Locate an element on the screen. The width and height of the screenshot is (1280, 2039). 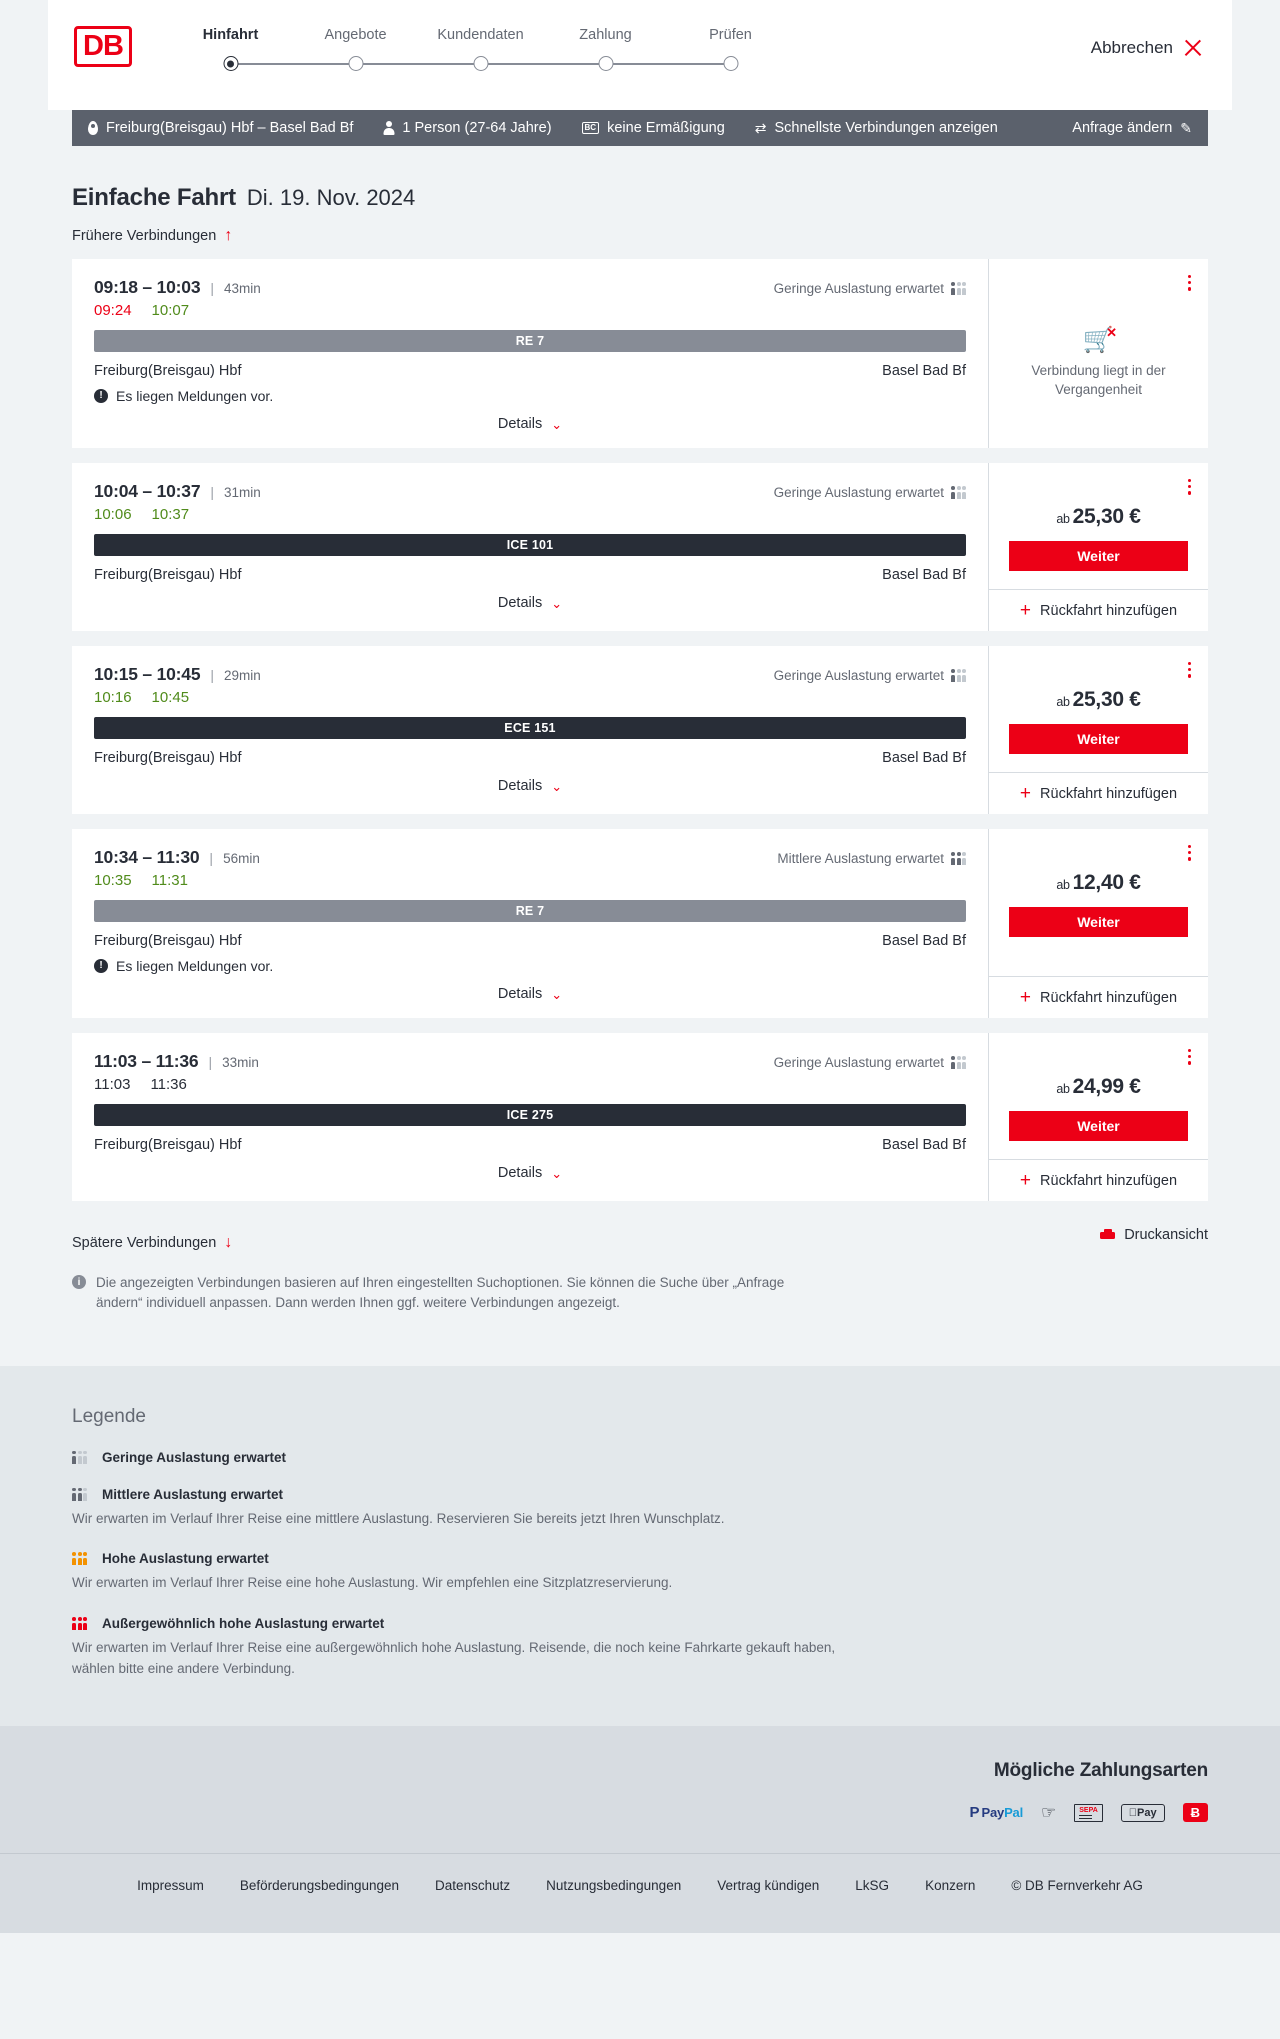
footer-link: Impressum is located at coordinates (170, 1886).